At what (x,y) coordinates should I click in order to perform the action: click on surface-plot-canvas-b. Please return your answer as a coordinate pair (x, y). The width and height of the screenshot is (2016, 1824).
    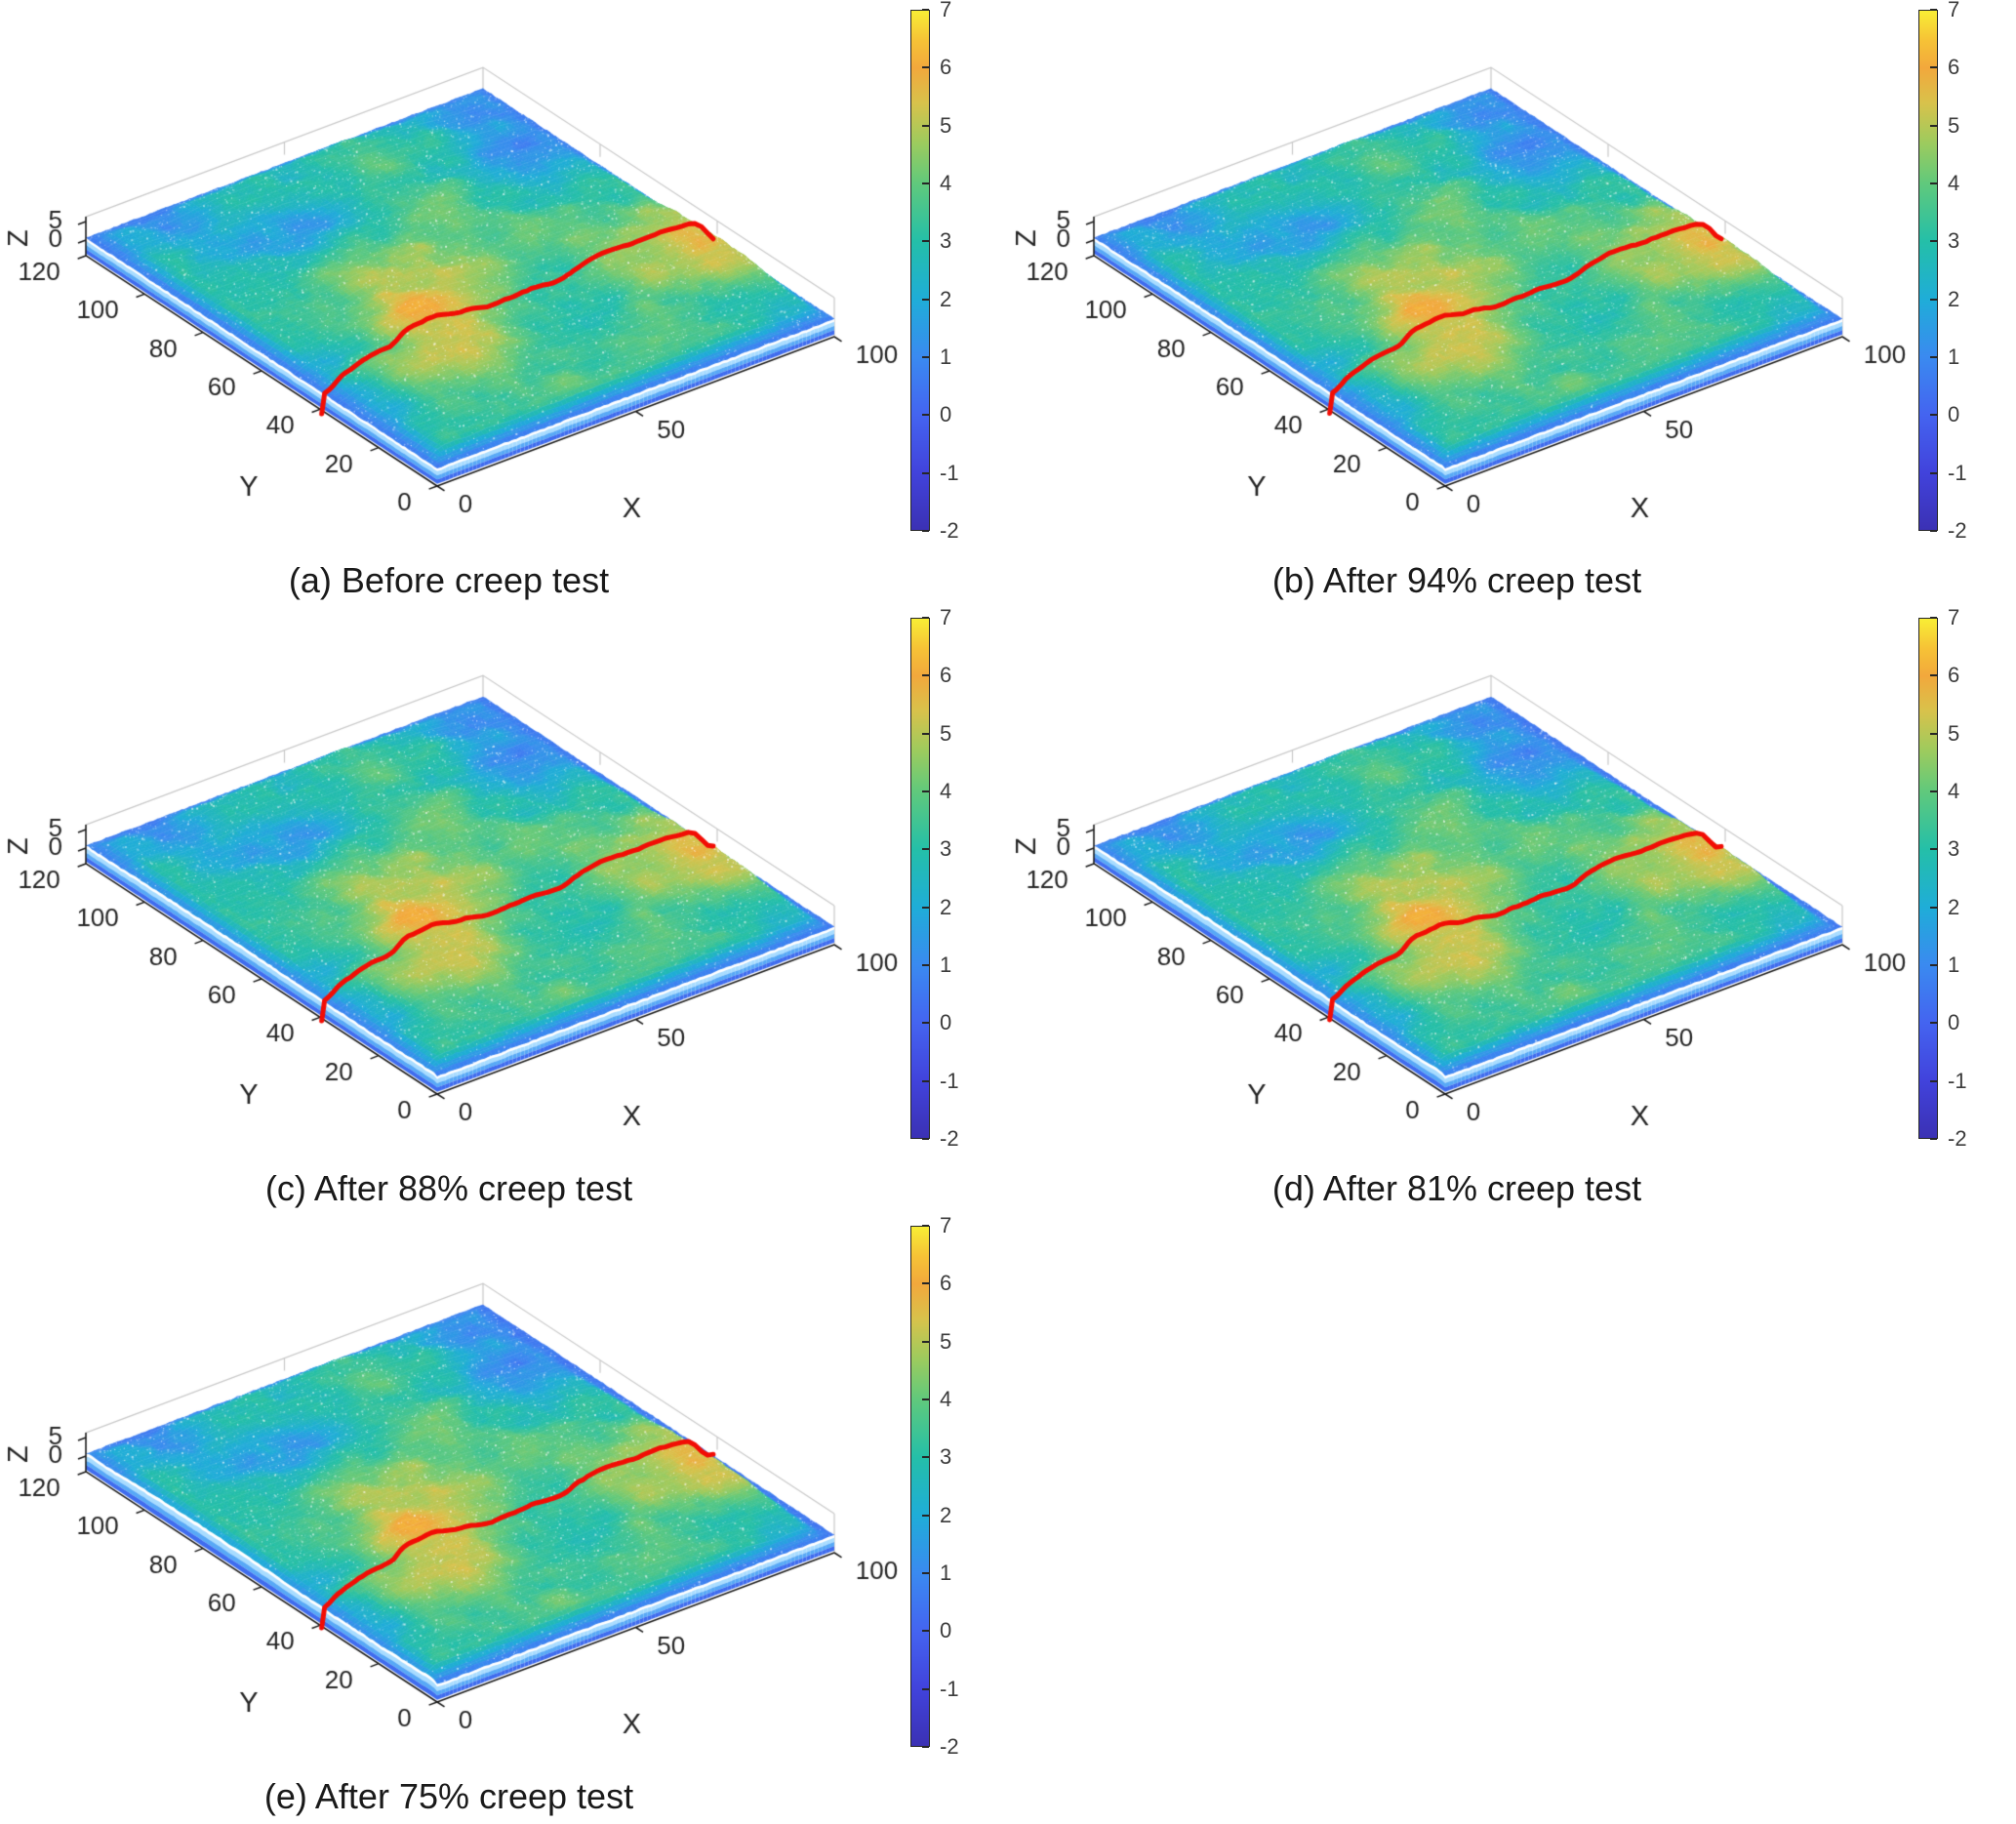
    Looking at the image, I should click on (1461, 274).